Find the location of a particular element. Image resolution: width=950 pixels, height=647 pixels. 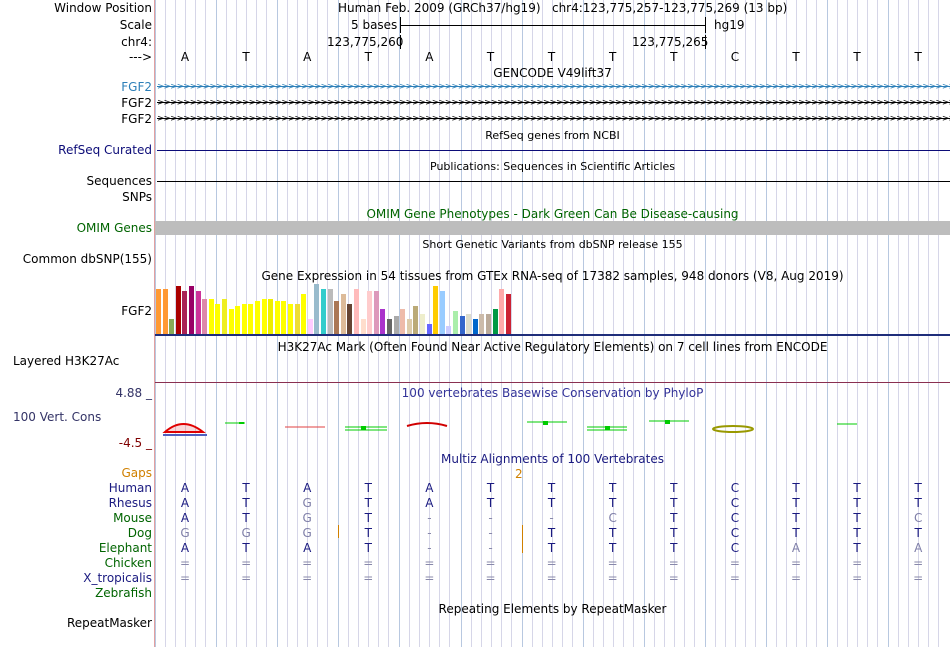

reference-base: T is located at coordinates (368, 57).